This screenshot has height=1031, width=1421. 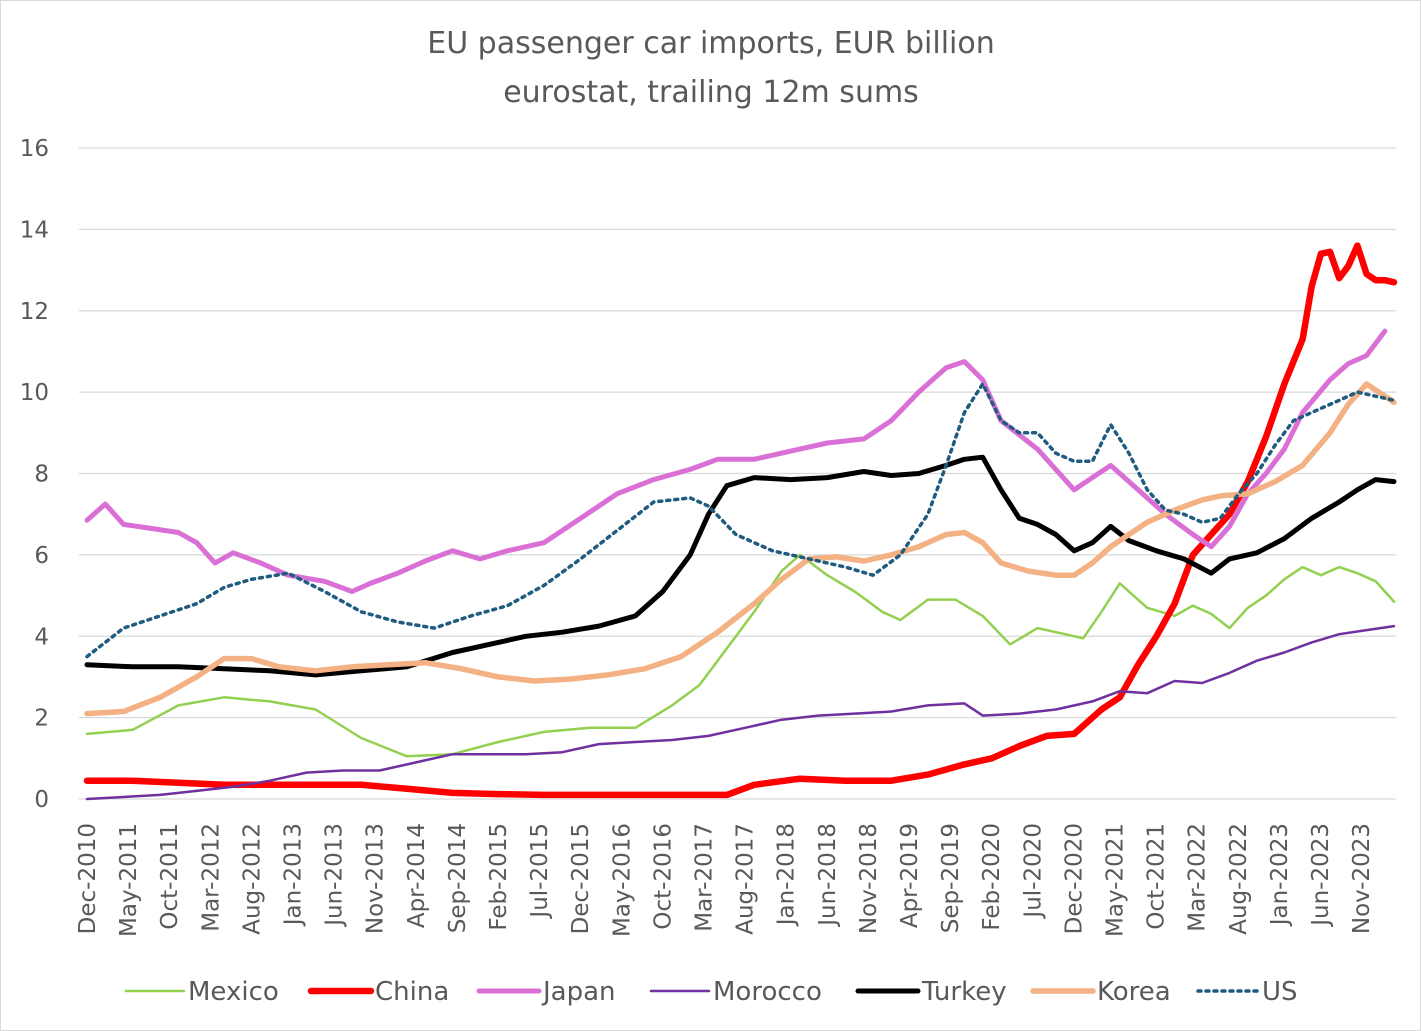 I want to click on y-tick-label: 0, so click(x=41, y=800).